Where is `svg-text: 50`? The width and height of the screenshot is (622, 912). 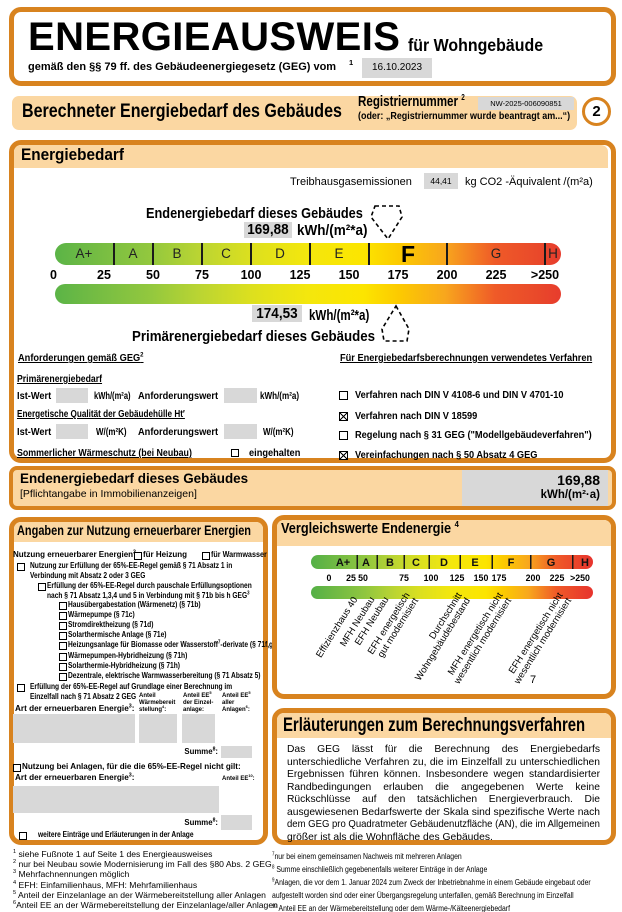
svg-text: 50 is located at coordinates (363, 578).